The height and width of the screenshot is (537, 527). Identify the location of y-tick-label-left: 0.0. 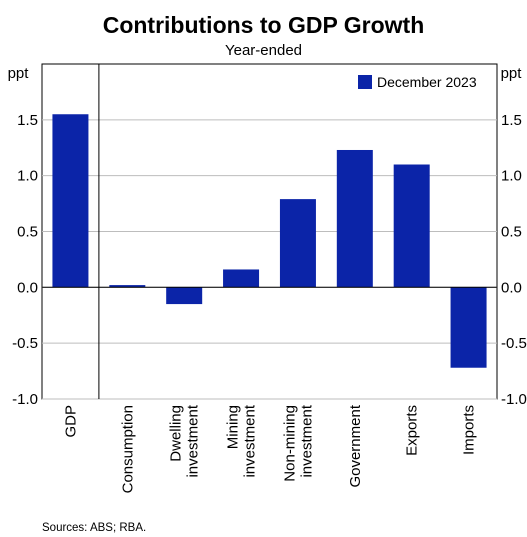
(27, 287).